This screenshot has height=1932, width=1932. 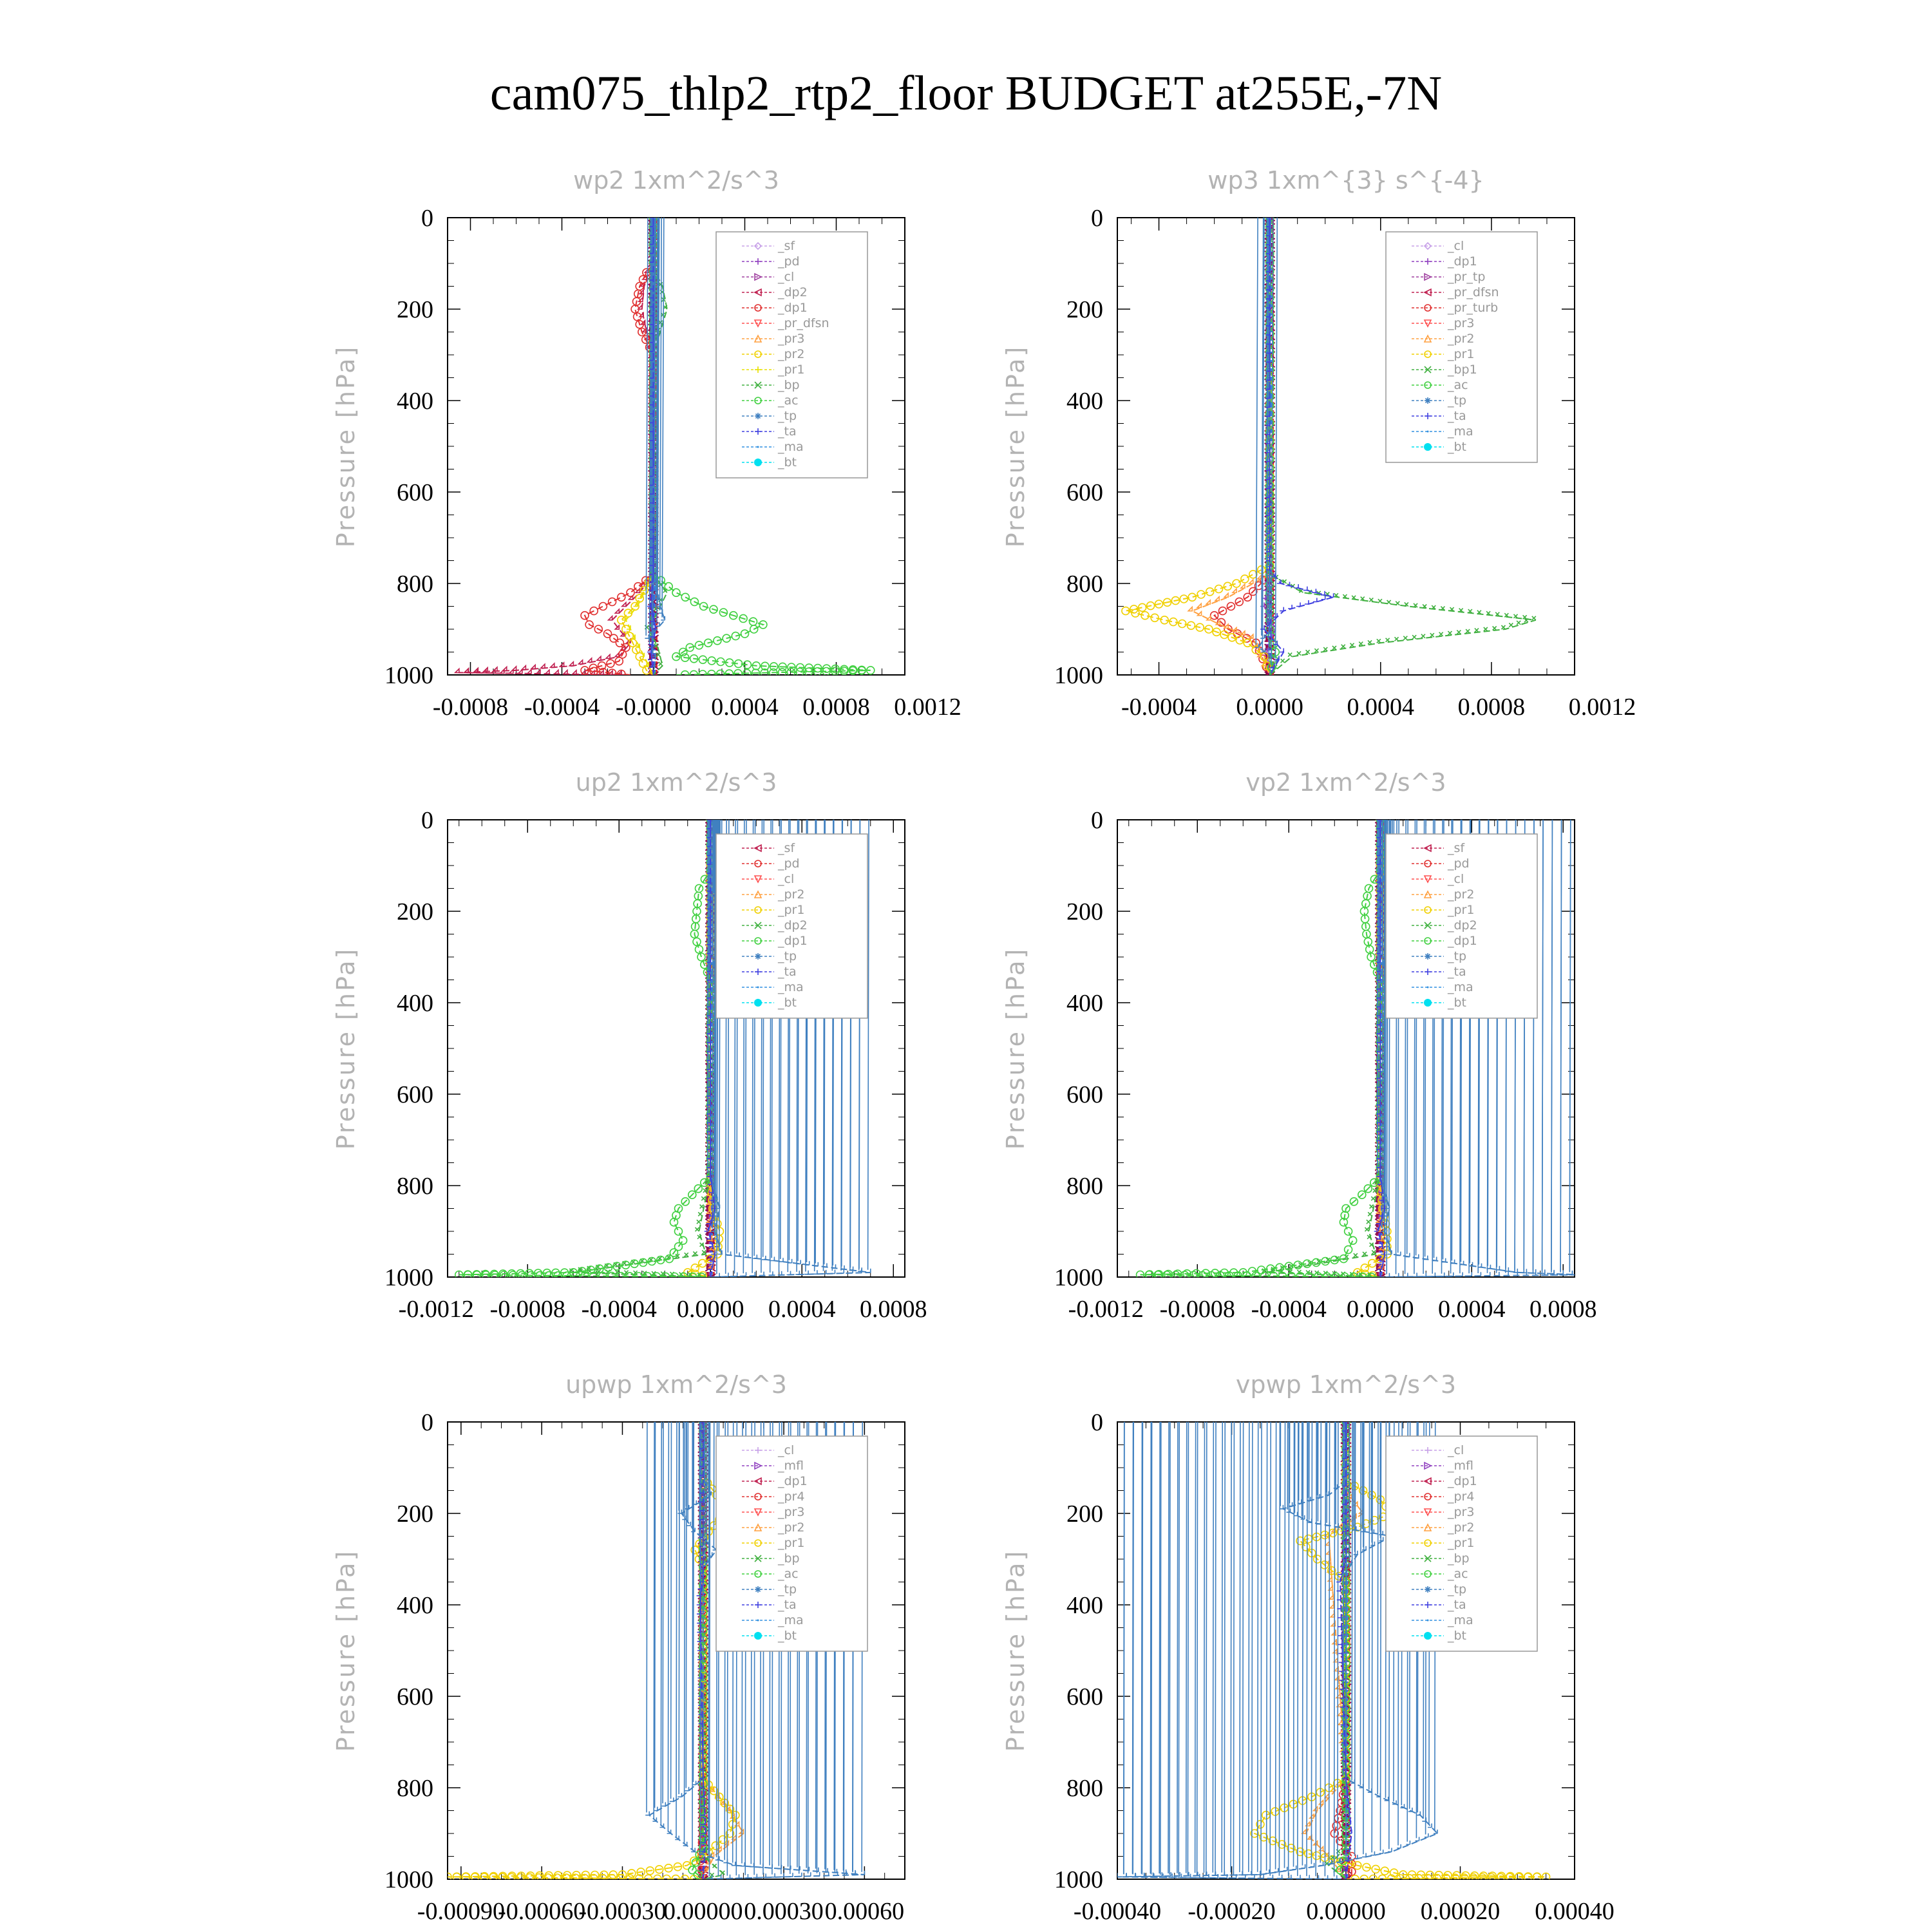 What do you see at coordinates (787, 972) in the screenshot?
I see `legend-label: _ta` at bounding box center [787, 972].